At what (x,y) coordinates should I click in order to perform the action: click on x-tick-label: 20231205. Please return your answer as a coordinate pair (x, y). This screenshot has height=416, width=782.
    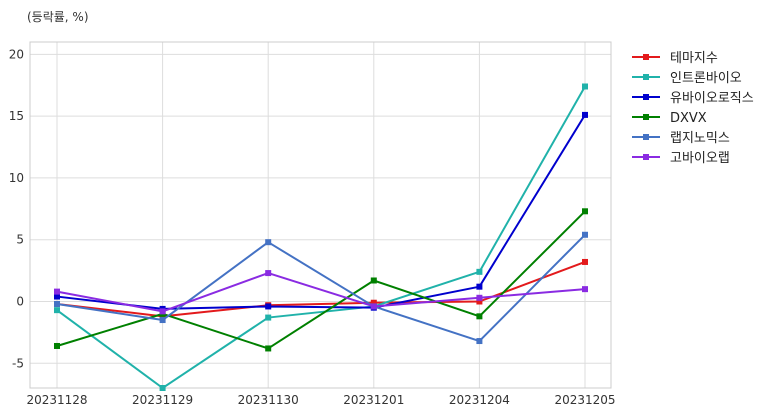
    Looking at the image, I should click on (584, 400).